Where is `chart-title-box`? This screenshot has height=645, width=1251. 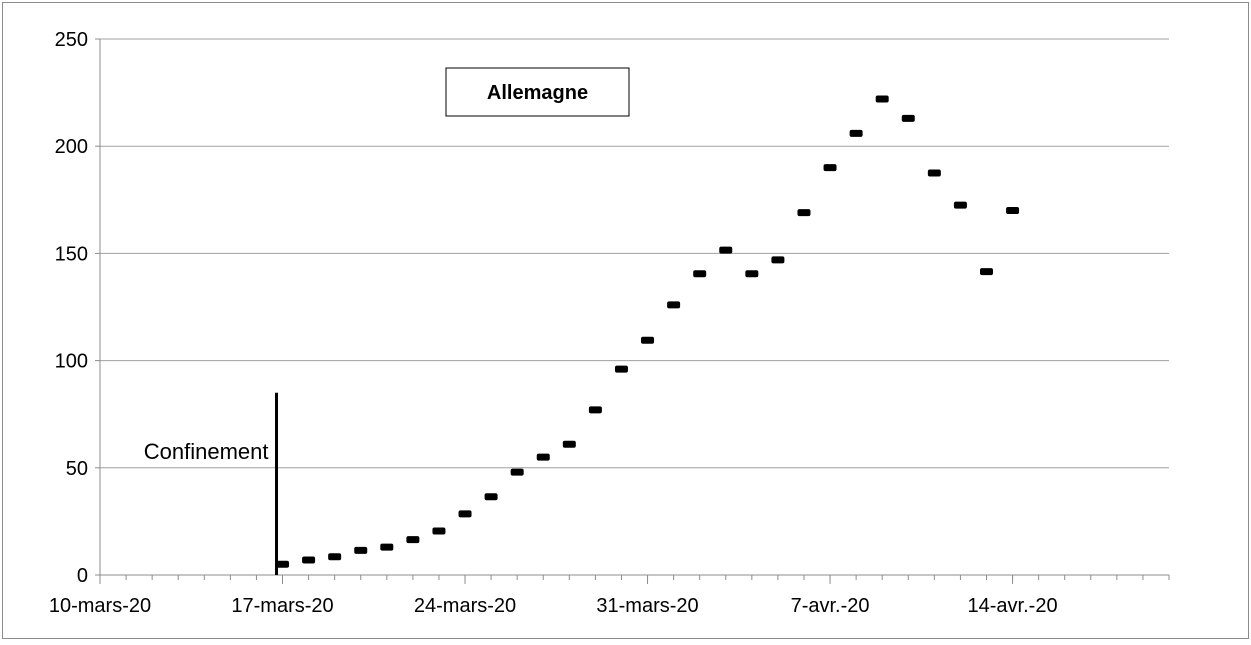 chart-title-box is located at coordinates (537, 92).